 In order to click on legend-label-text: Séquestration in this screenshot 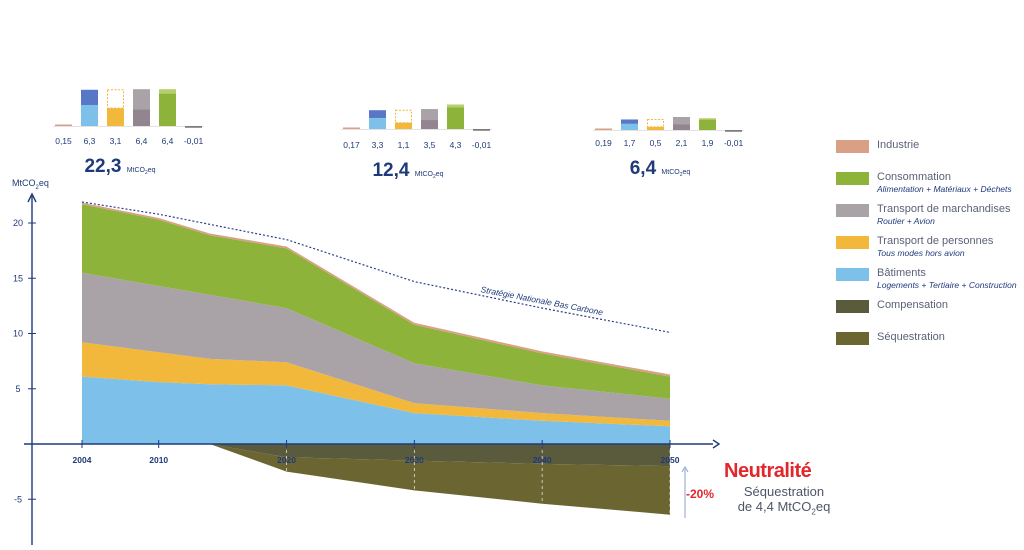, I will do `click(911, 337)`.